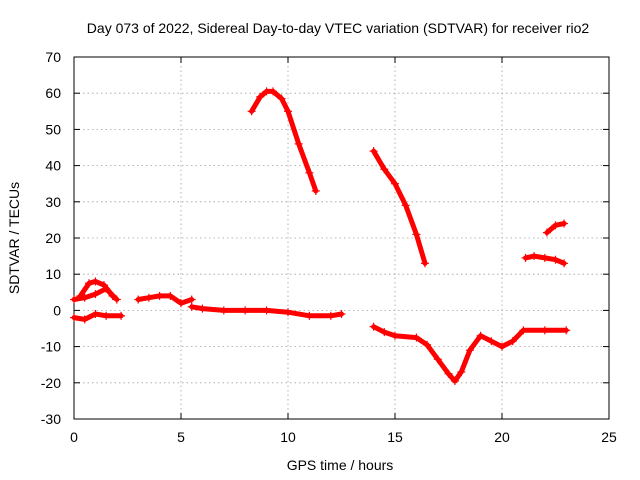 The height and width of the screenshot is (480, 640). What do you see at coordinates (502, 437) in the screenshot?
I see `x-tick-label: 20` at bounding box center [502, 437].